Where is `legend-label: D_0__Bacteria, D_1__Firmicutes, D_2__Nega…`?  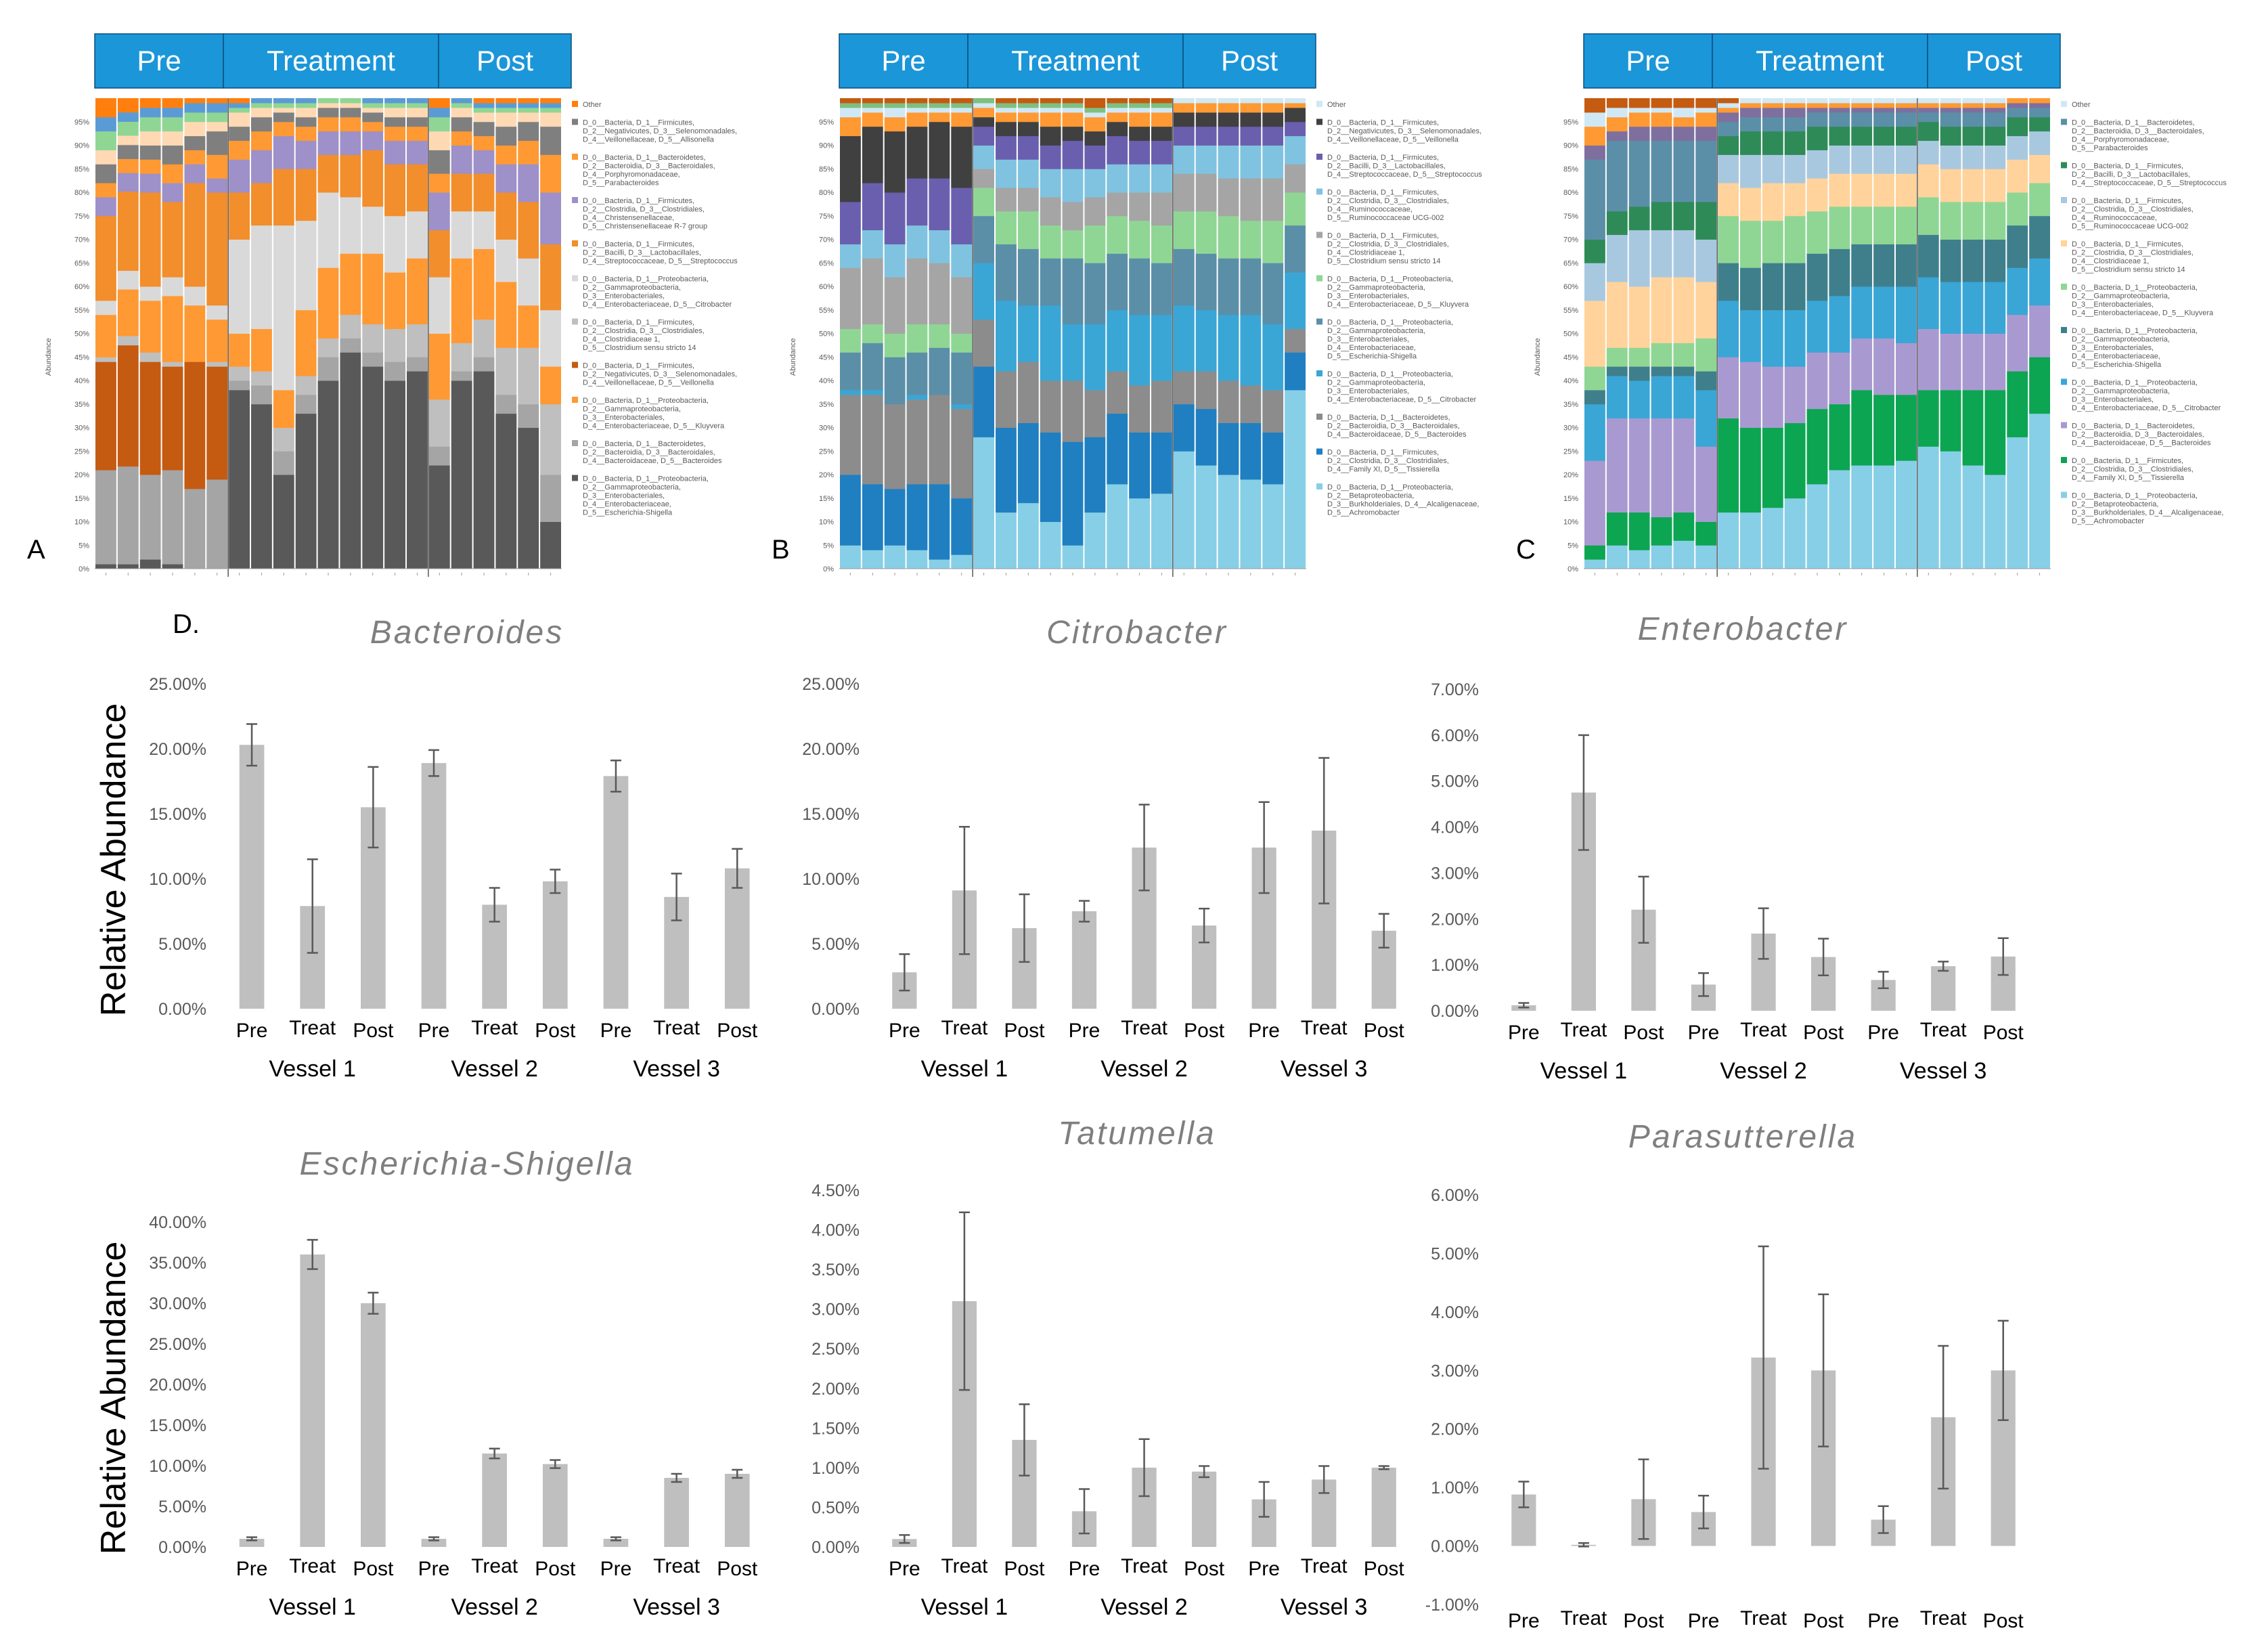
legend-label: D_0__Bacteria, D_1__Firmicutes, D_2__Nega… is located at coordinates (660, 131).